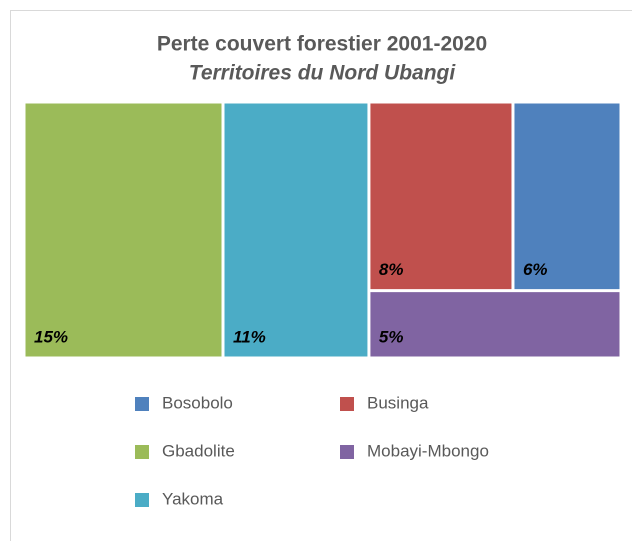  I want to click on legend-label: Businga, so click(398, 402).